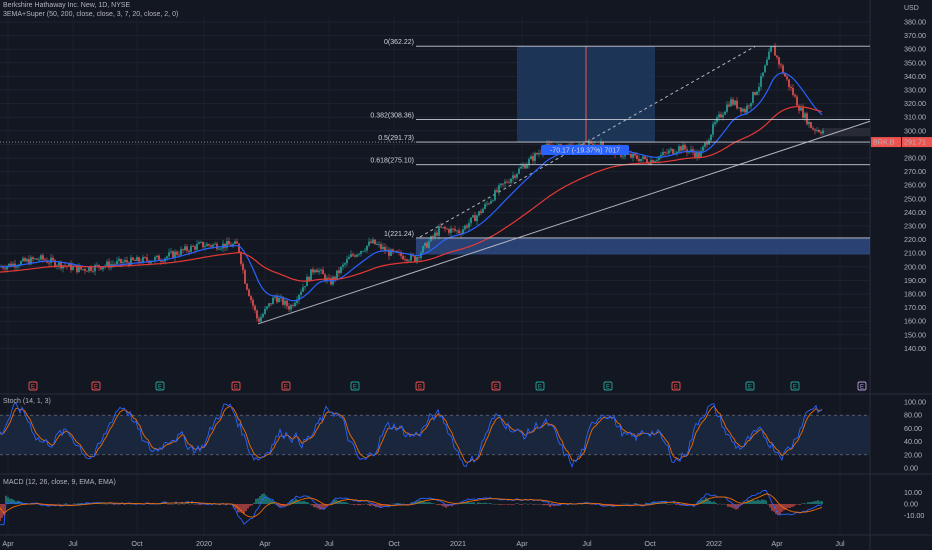 The height and width of the screenshot is (550, 932). I want to click on stoch-legend: Stoch (14, 1, 3), so click(27, 401).